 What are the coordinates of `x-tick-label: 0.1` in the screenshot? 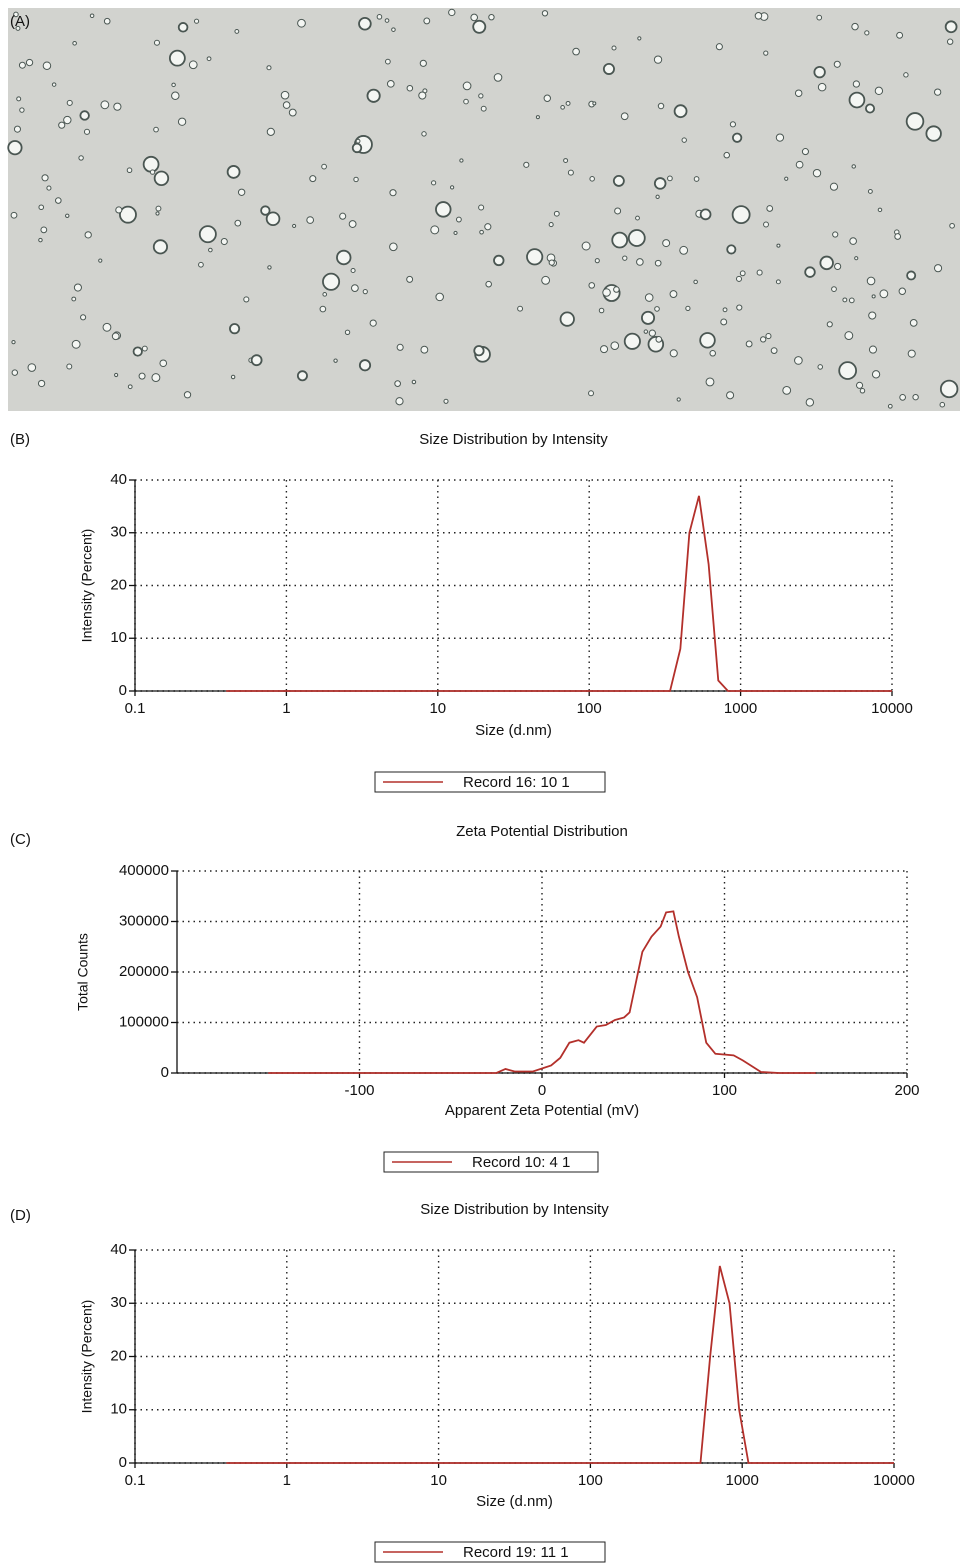 It's located at (135, 708).